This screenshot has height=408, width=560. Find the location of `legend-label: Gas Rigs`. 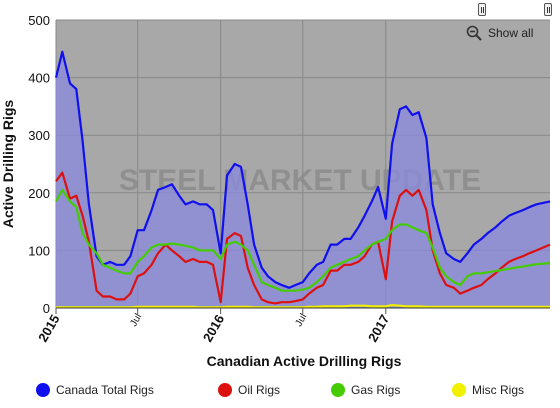

legend-label: Gas Rigs is located at coordinates (376, 390).